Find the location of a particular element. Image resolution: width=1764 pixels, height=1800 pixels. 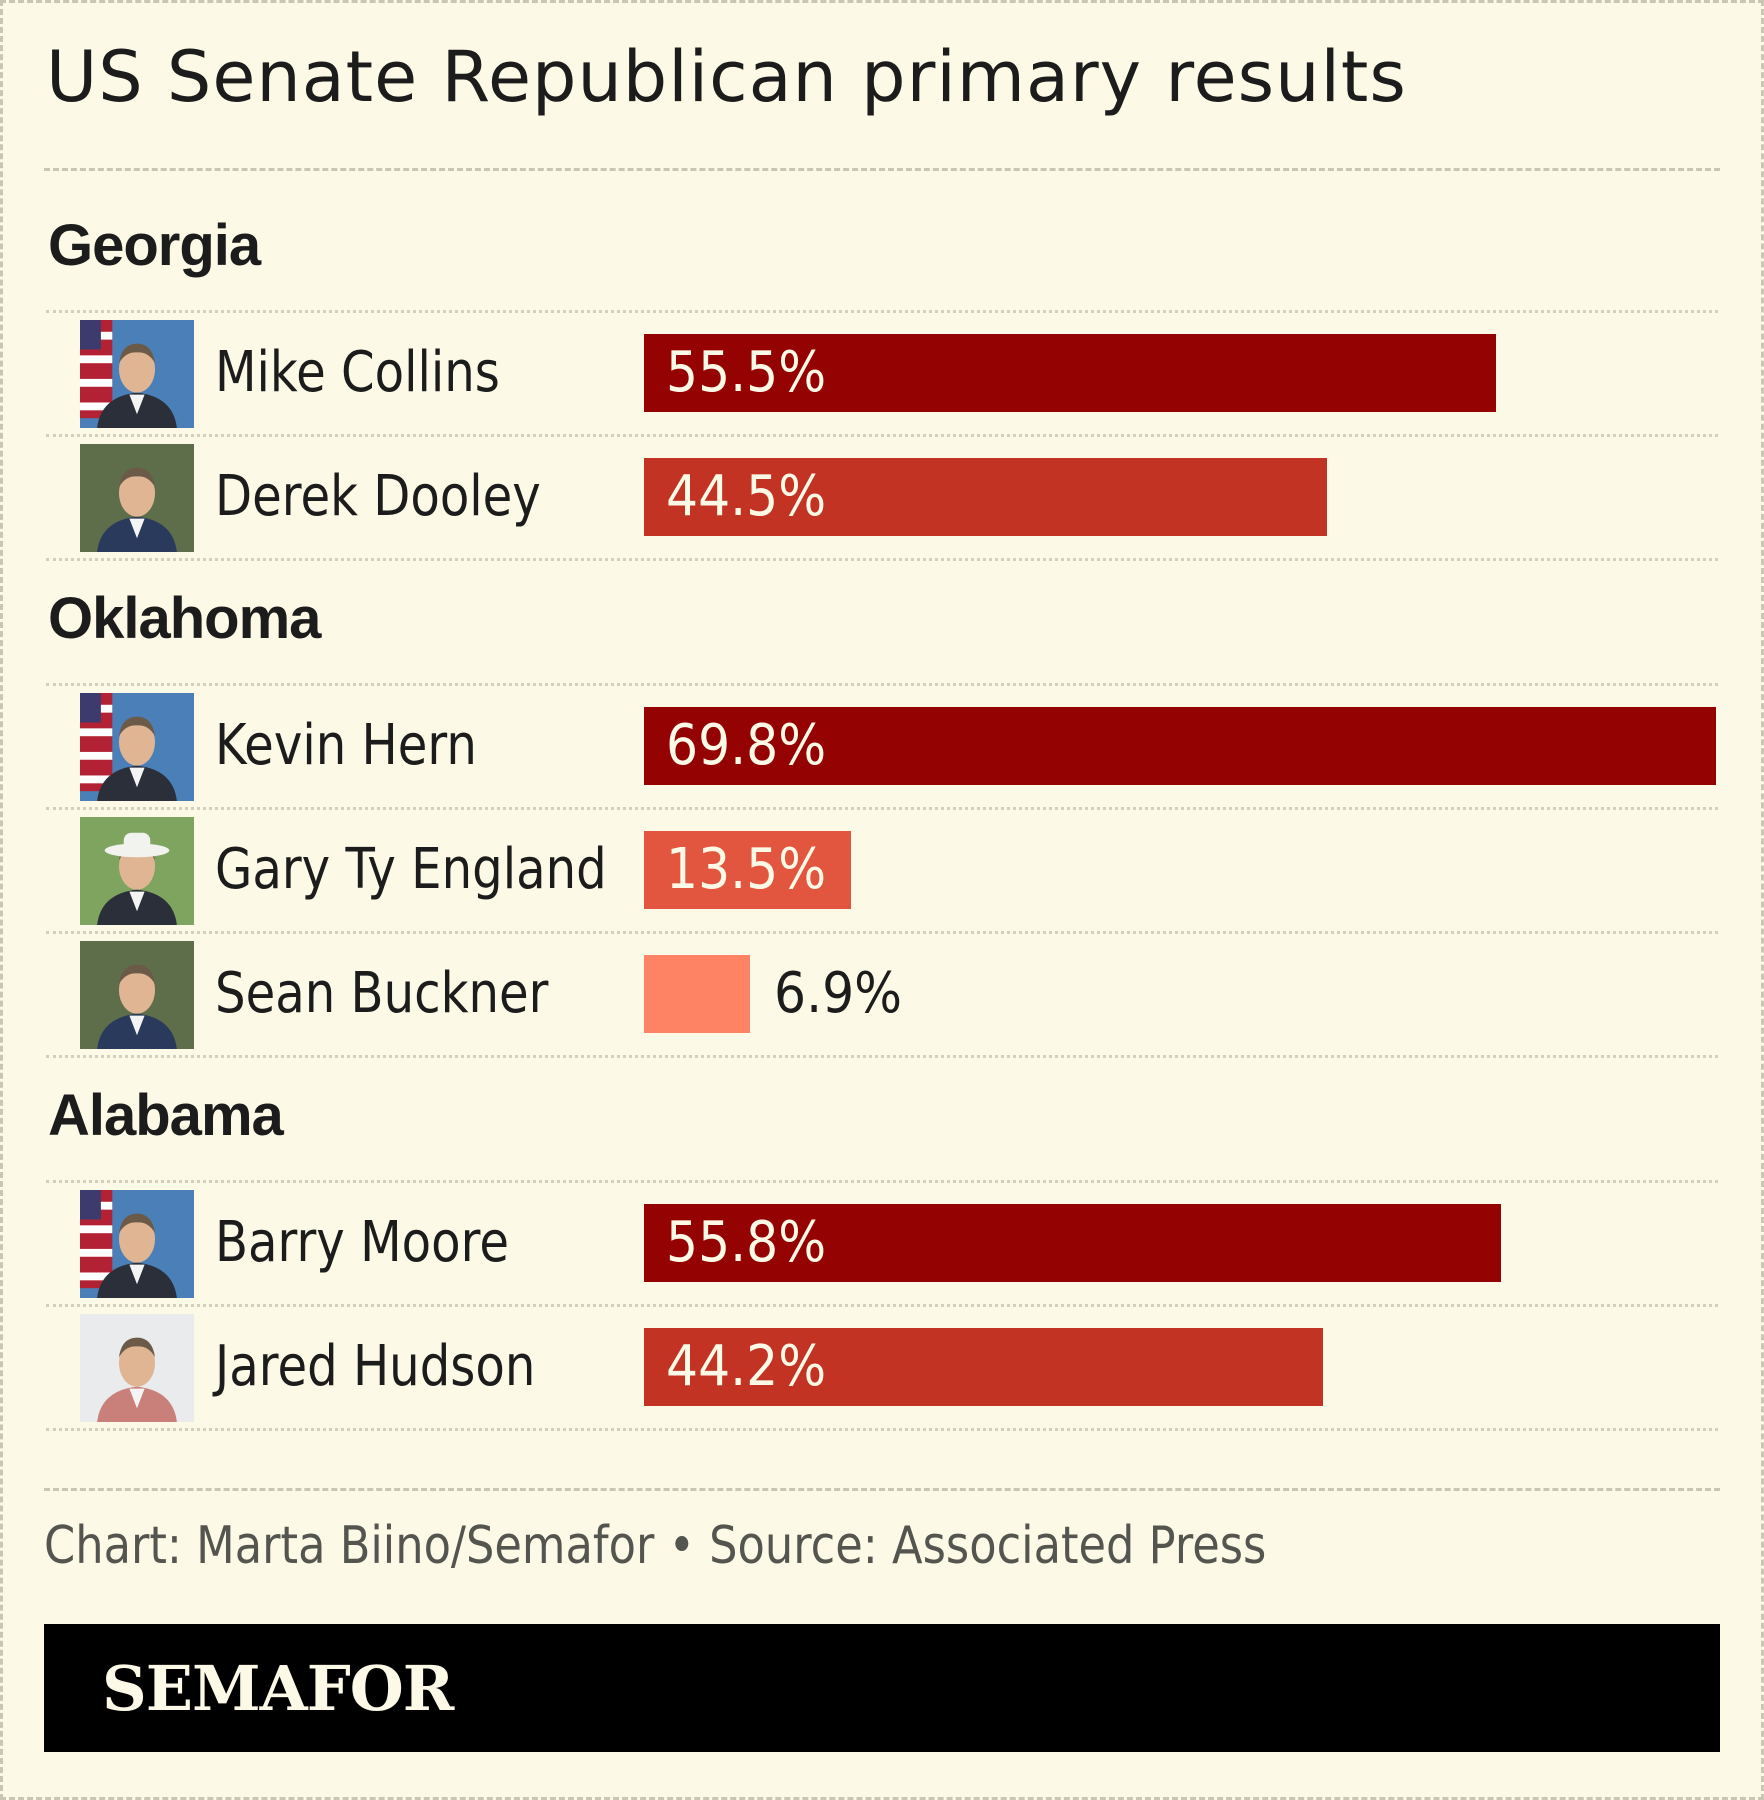

footer-bar: SEMAFOR is located at coordinates (882, 1688).